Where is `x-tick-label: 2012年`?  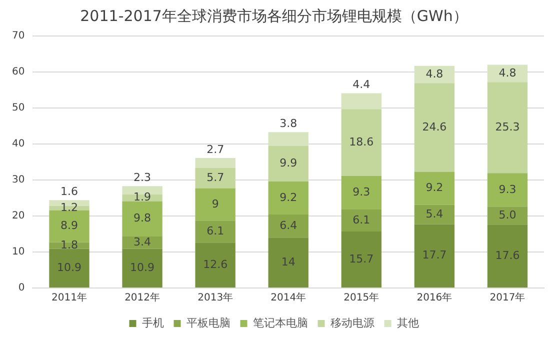 x-tick-label: 2012年 is located at coordinates (142, 298).